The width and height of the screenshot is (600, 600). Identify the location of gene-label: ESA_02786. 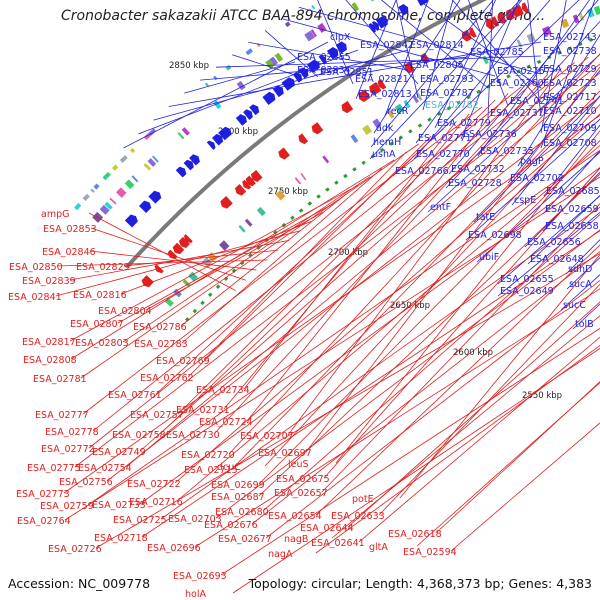
(160, 327).